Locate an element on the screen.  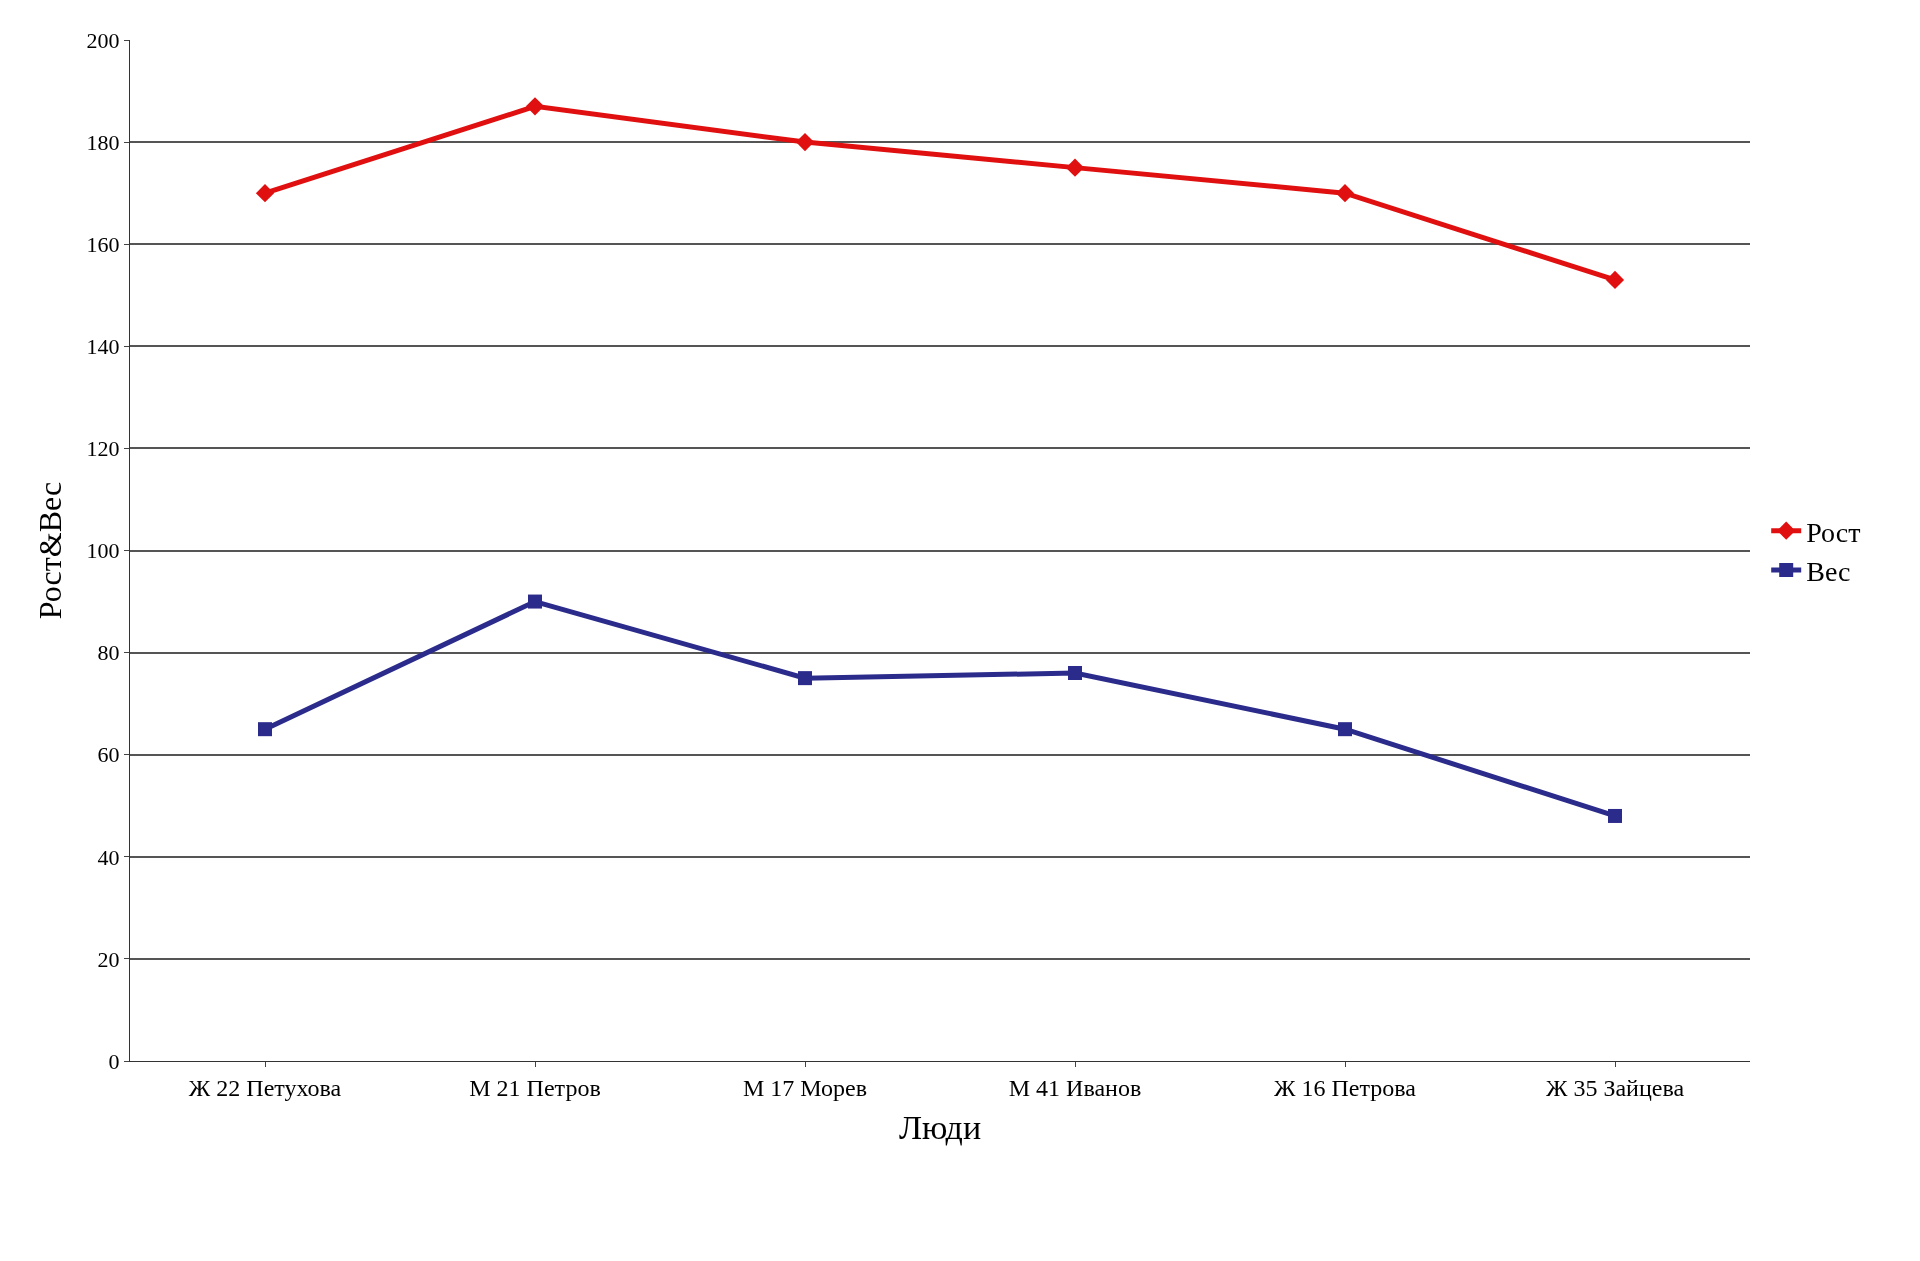
y-tick-label: 140 is located at coordinates (103, 346).